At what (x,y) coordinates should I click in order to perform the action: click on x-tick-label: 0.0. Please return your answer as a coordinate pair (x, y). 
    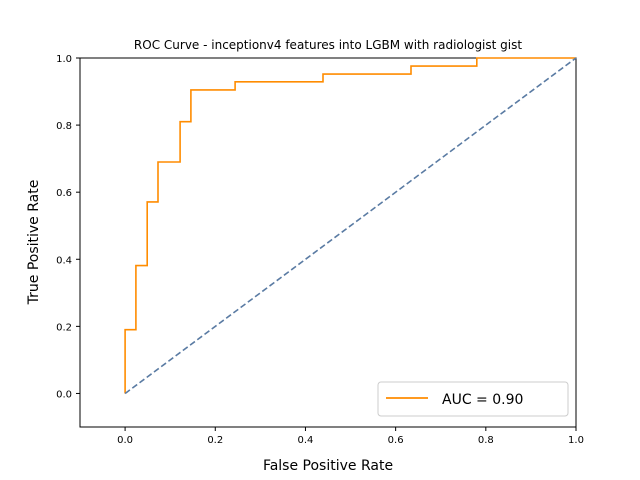
    Looking at the image, I should click on (125, 440).